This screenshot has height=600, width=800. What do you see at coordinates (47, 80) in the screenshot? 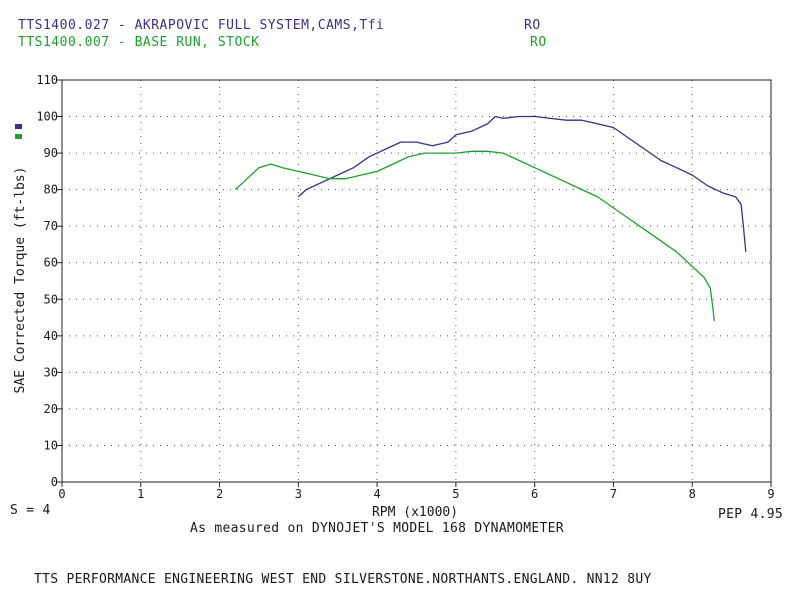
I see `y-tick-label: 110` at bounding box center [47, 80].